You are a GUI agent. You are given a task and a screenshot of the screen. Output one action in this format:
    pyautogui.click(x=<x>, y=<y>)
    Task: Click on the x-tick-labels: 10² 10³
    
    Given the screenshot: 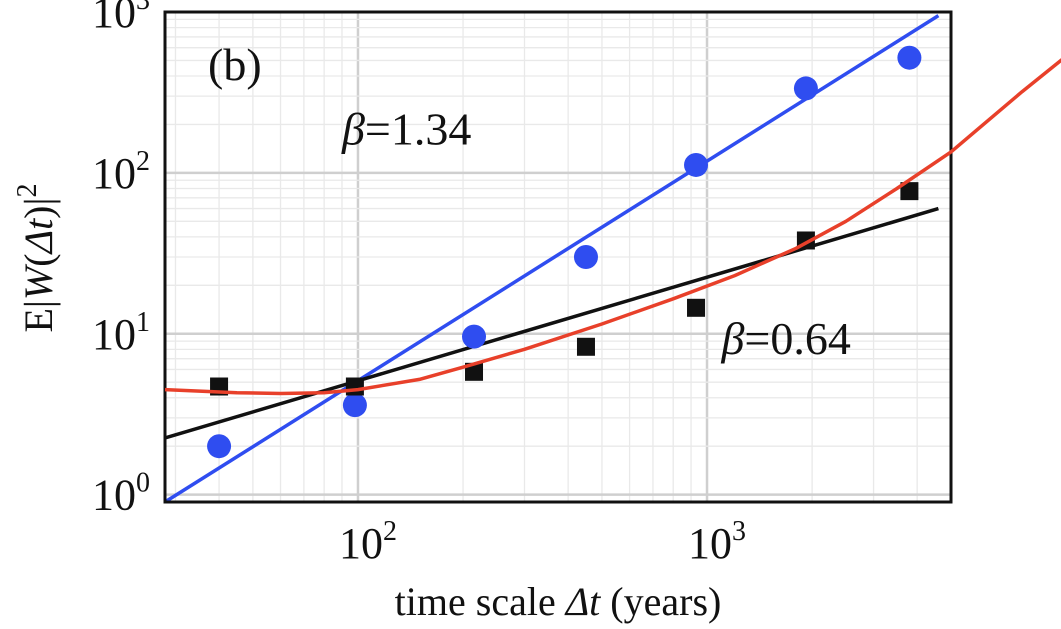 What is the action you would take?
    pyautogui.click(x=542, y=542)
    